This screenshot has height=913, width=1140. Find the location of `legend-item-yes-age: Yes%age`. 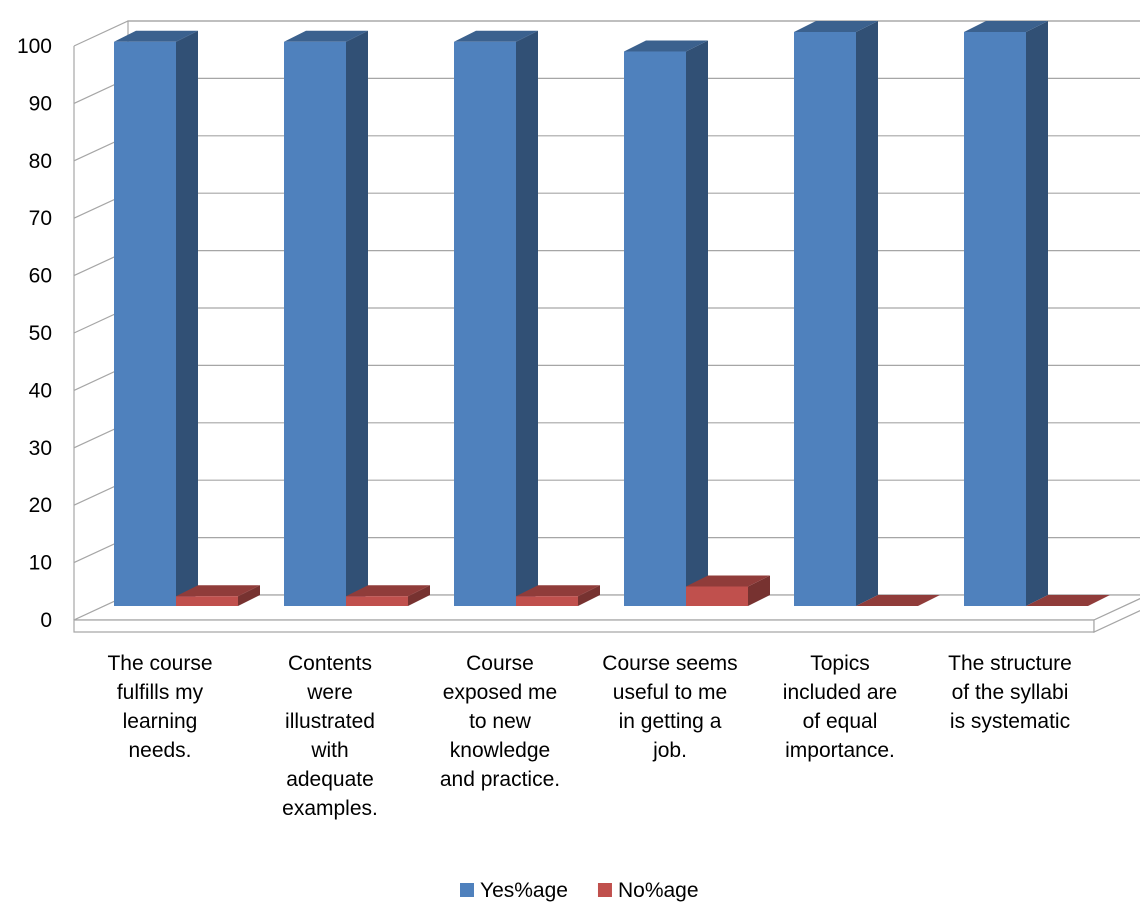

legend-item-yes-age: Yes%age is located at coordinates (514, 890).